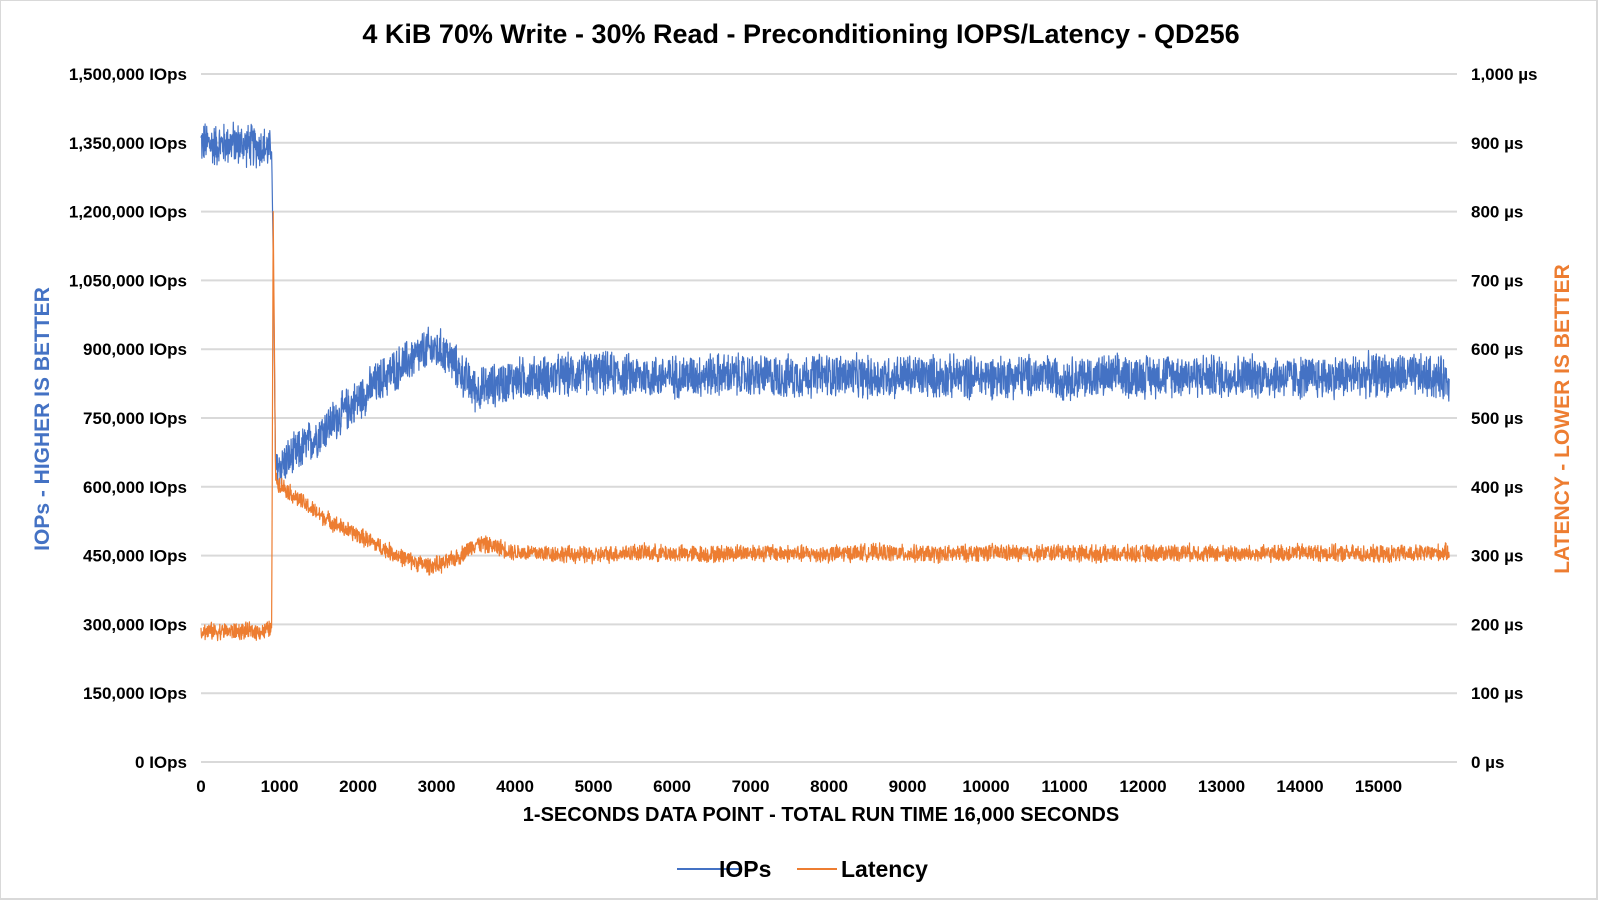  Describe the element at coordinates (128, 74) in the screenshot. I see `y-tick-label: 1,500,000 IOps` at that location.